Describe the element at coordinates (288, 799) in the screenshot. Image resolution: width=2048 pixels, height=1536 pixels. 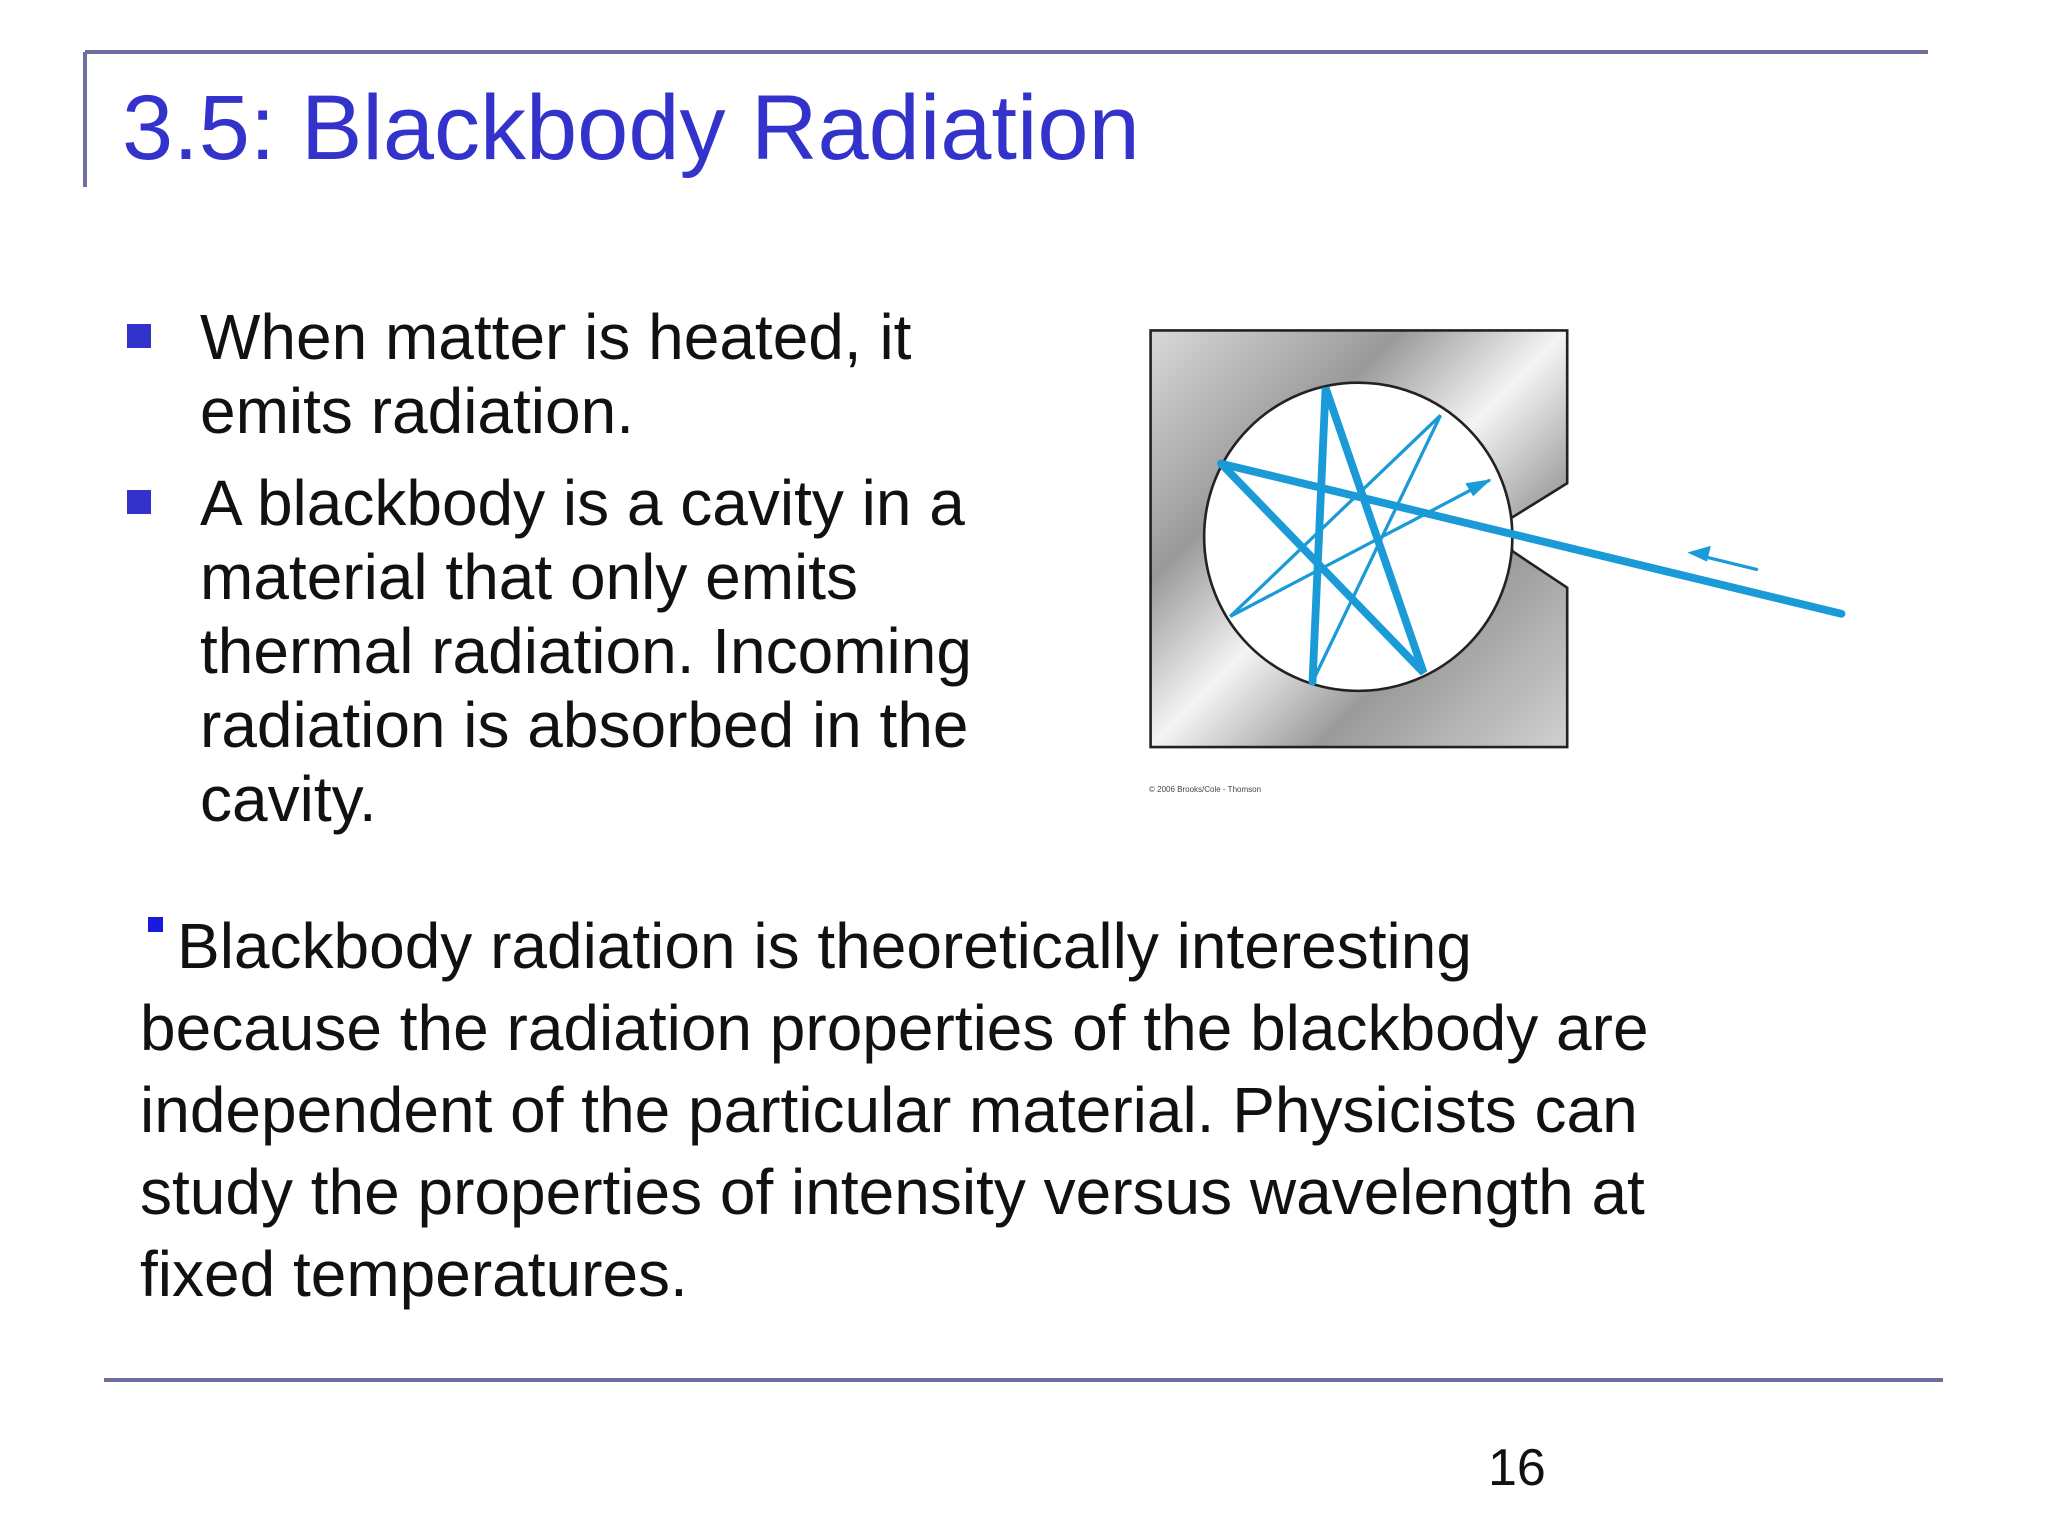
I see `bullet-line: cavity.` at that location.